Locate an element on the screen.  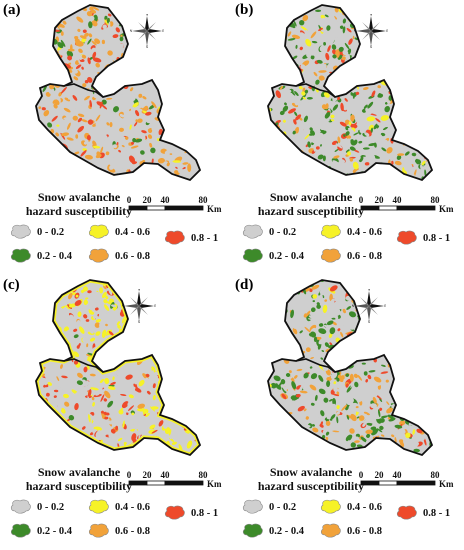
legend-item: 0 - 0.2 is located at coordinates (37, 232).